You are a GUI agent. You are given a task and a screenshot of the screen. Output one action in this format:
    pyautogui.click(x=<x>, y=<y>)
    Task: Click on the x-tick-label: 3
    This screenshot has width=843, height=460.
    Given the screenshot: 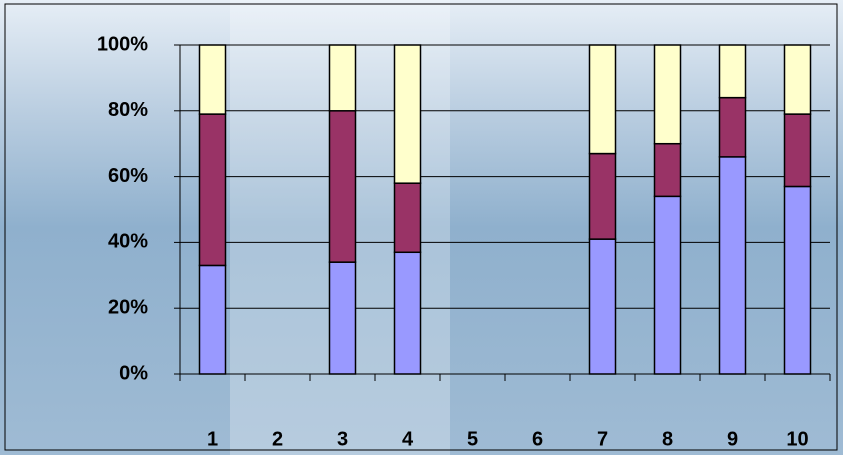 What is the action you would take?
    pyautogui.click(x=342, y=439)
    